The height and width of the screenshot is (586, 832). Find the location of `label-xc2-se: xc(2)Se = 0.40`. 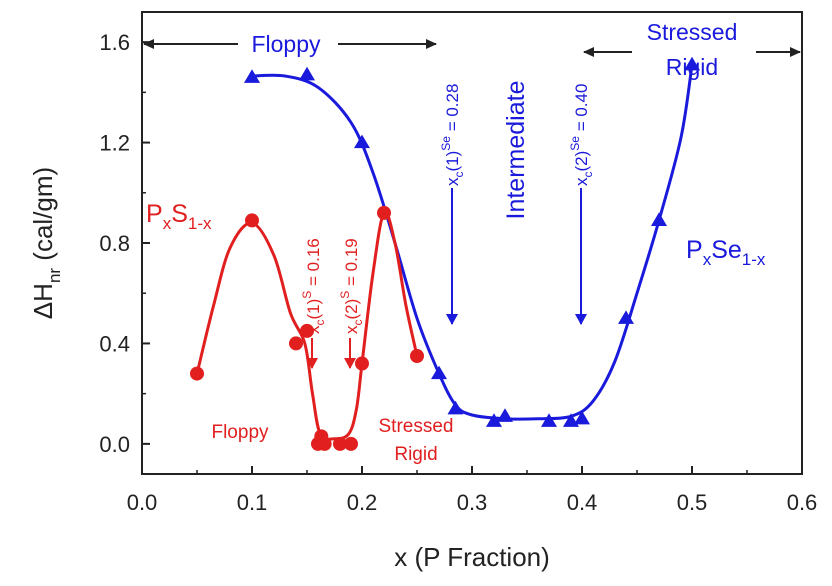

label-xc2-se: xc(2)Se = 0.40 is located at coordinates (581, 135).